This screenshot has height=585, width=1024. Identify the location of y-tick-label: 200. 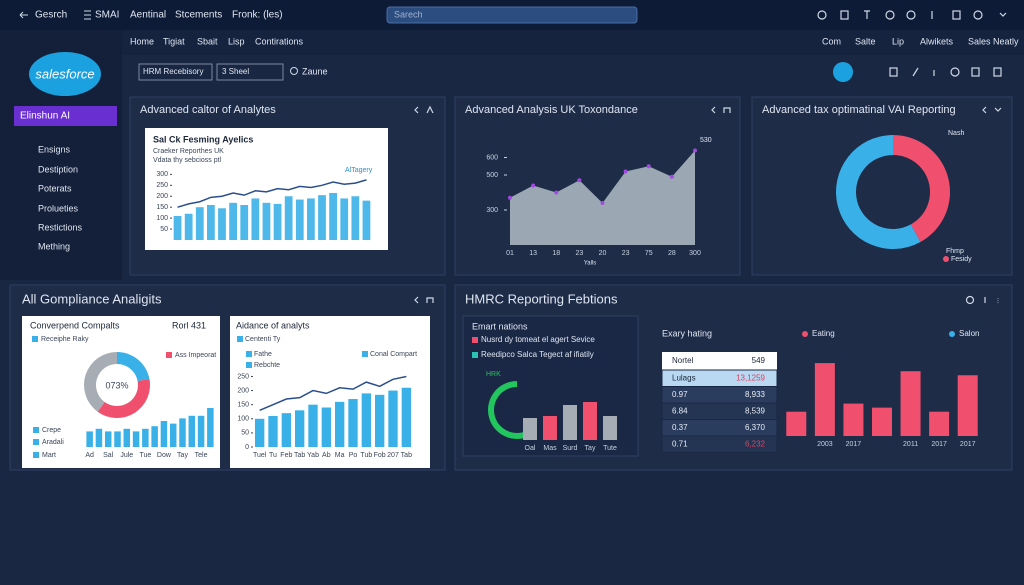
(243, 390).